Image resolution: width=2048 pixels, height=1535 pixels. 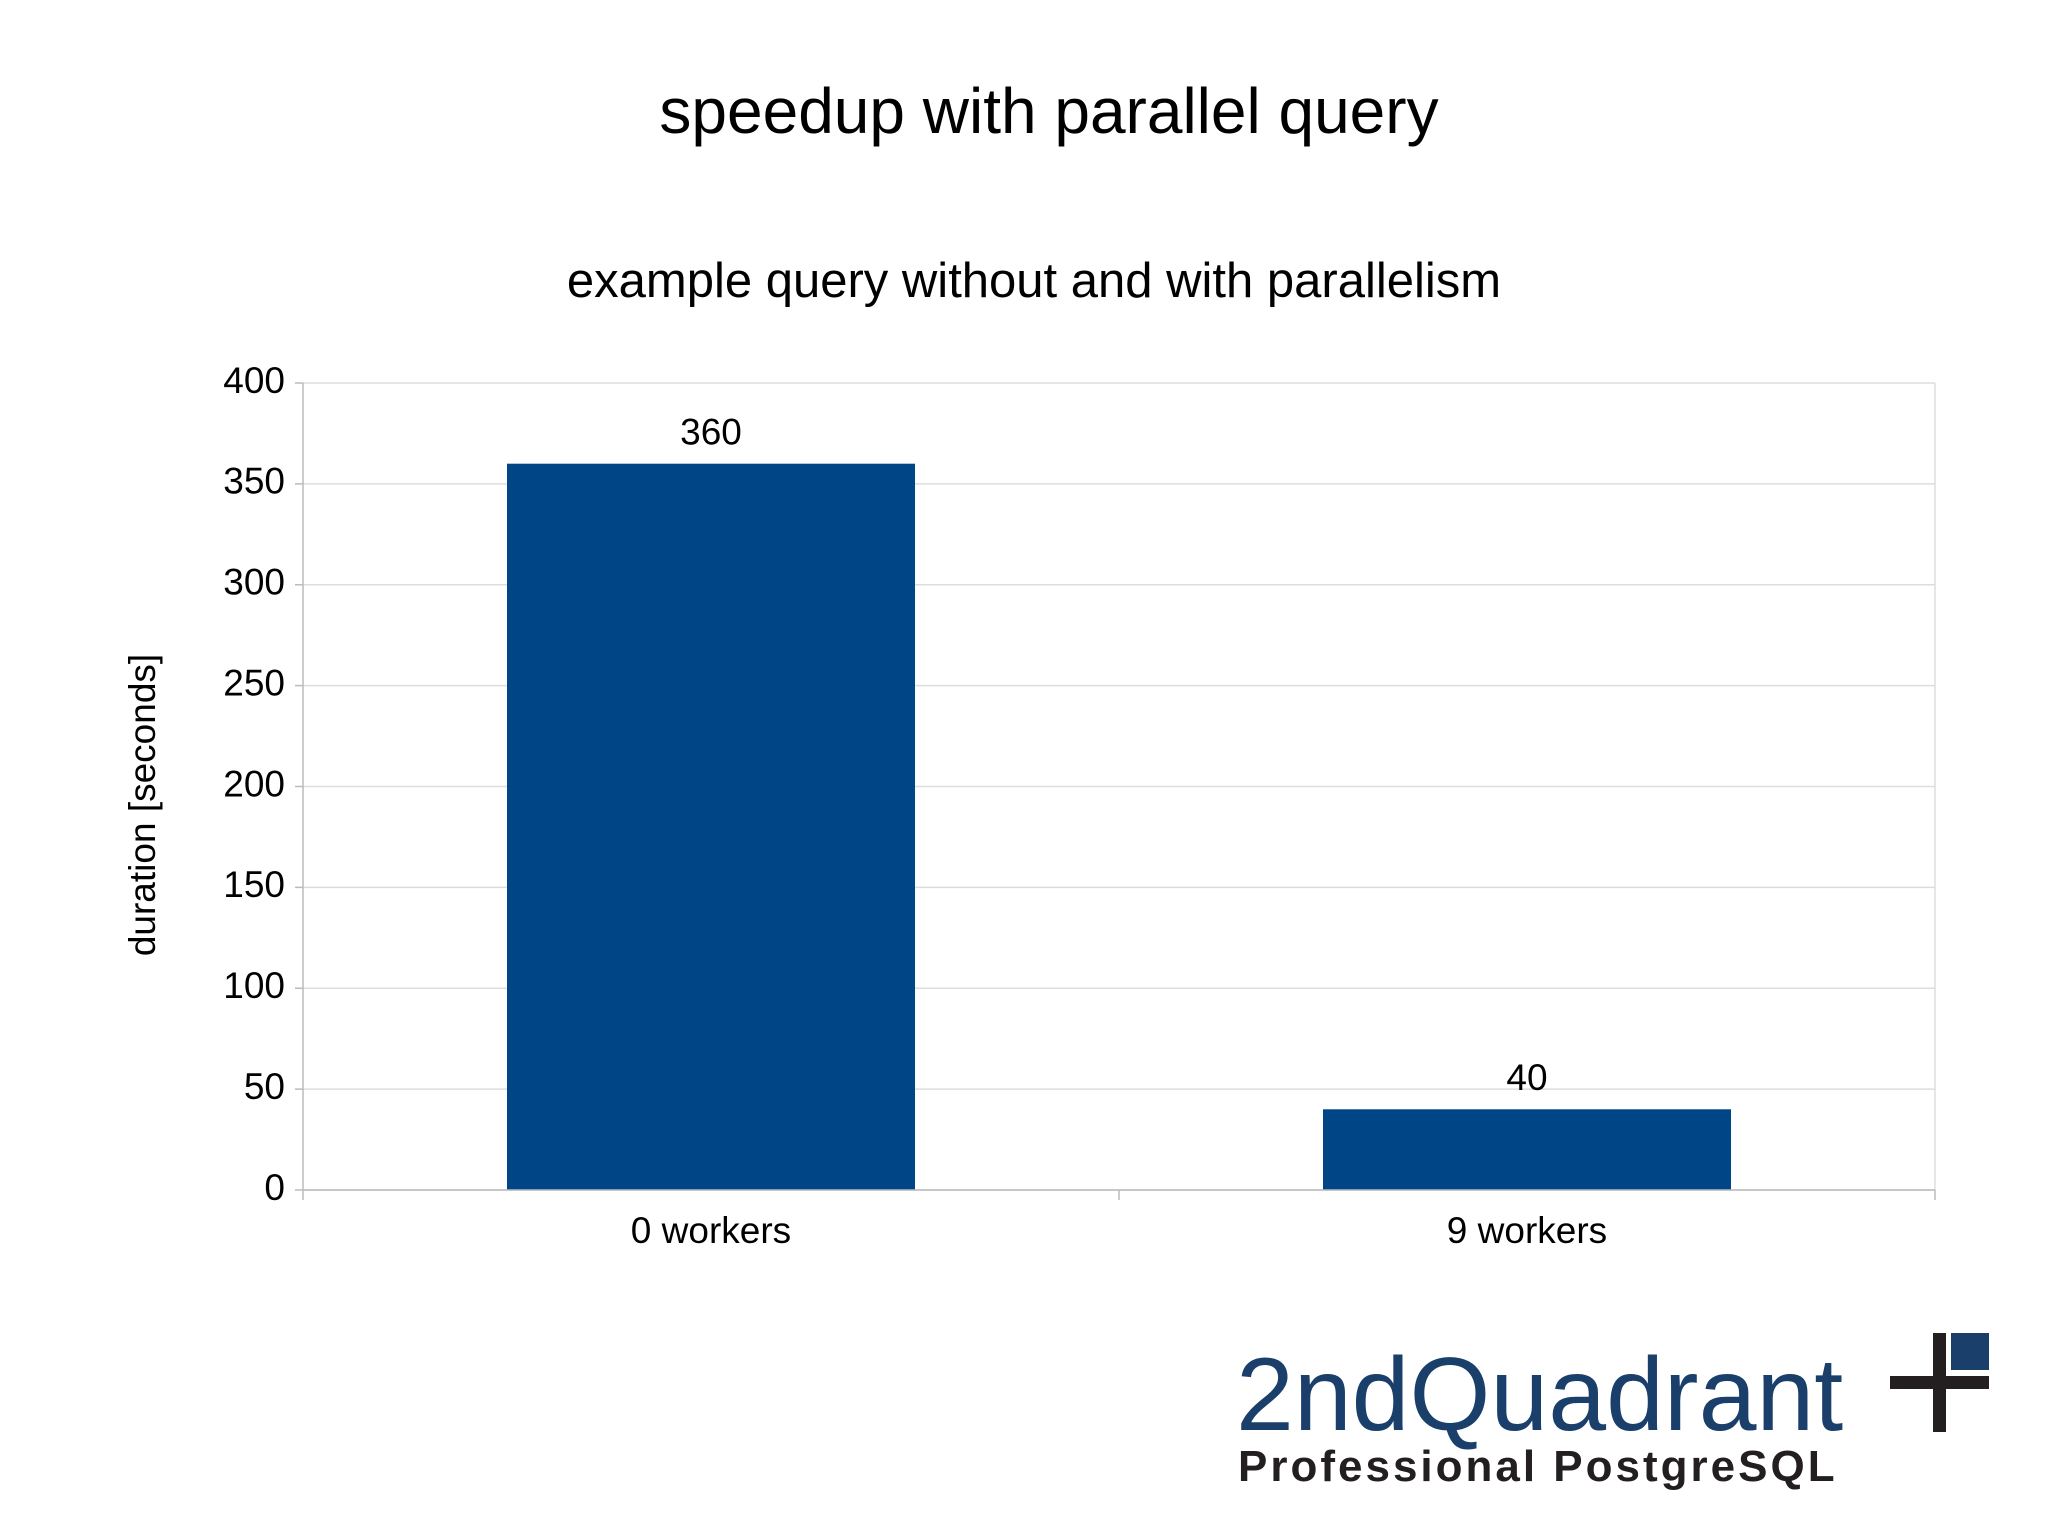 What do you see at coordinates (1538, 1466) in the screenshot?
I see `logo-tagline: Professional PostgreSQL` at bounding box center [1538, 1466].